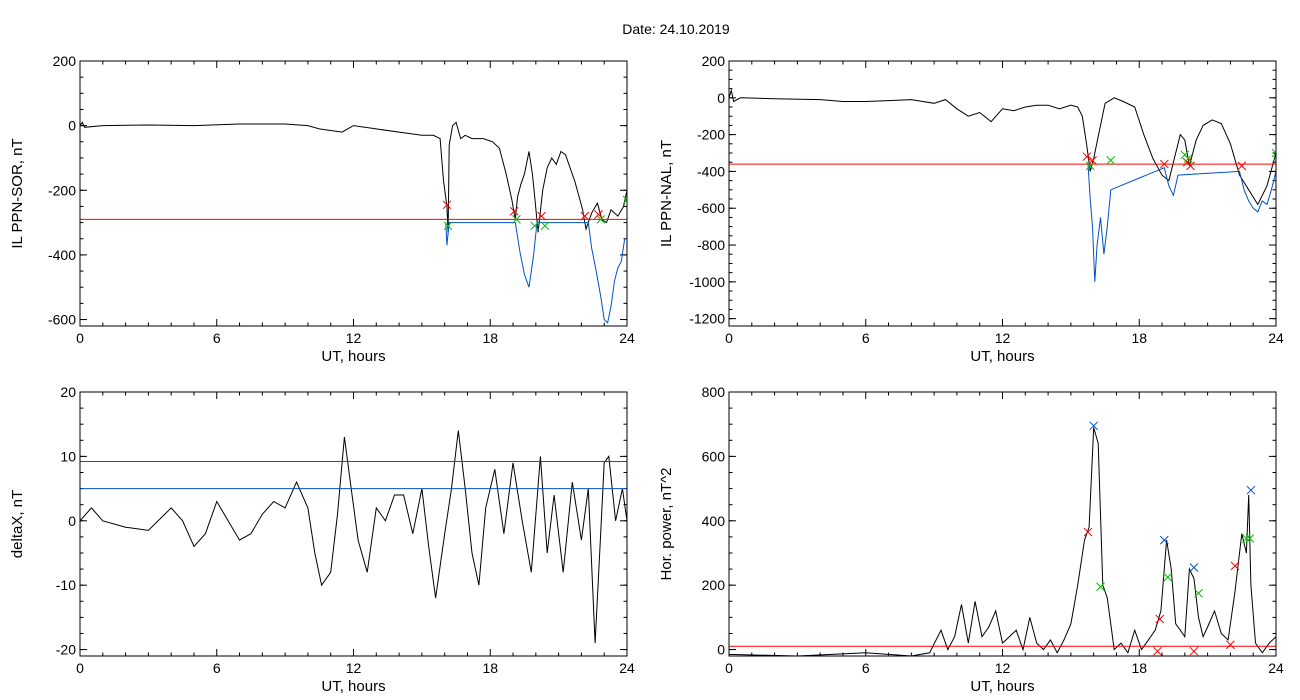 This screenshot has height=700, width=1300. What do you see at coordinates (66, 650) in the screenshot?
I see `y-tick-label: -20` at bounding box center [66, 650].